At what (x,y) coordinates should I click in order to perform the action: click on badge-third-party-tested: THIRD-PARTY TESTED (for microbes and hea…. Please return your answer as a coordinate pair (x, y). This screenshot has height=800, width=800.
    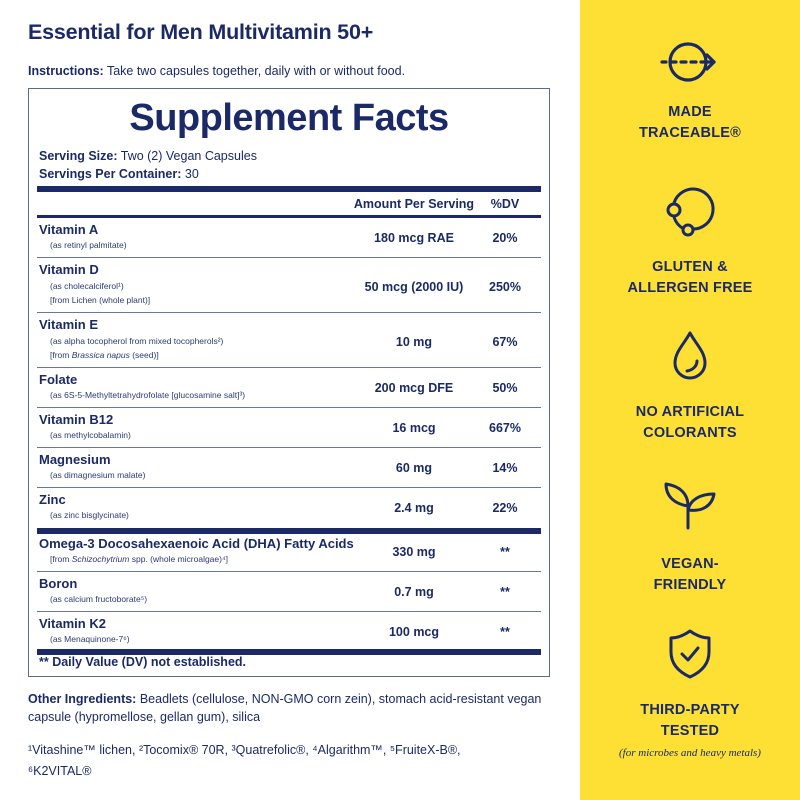
    Looking at the image, I should click on (690, 693).